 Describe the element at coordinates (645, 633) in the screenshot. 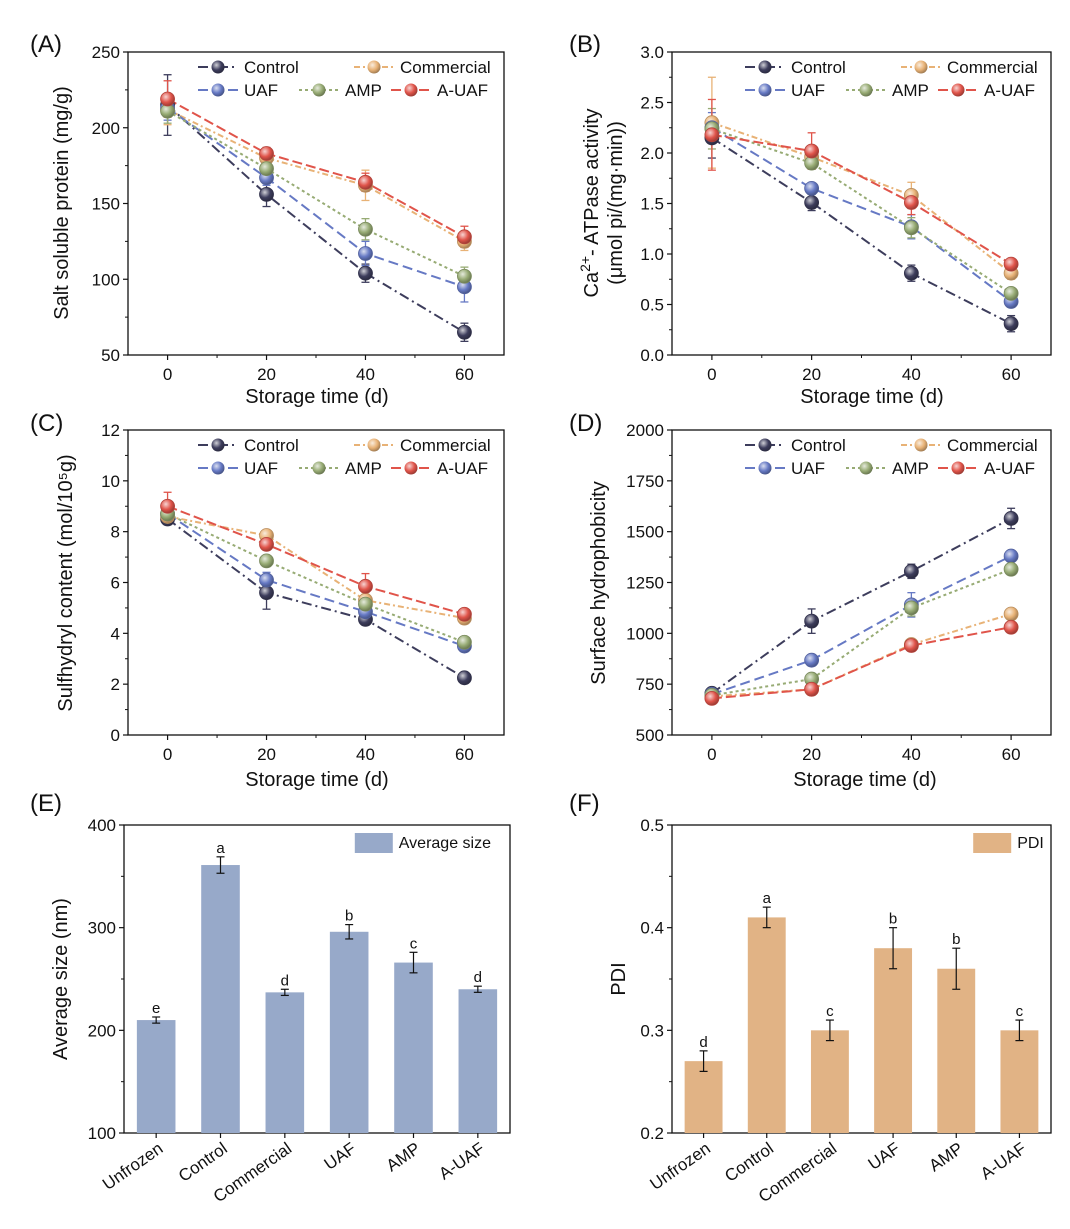

I see `y-tick-label: 1000` at that location.